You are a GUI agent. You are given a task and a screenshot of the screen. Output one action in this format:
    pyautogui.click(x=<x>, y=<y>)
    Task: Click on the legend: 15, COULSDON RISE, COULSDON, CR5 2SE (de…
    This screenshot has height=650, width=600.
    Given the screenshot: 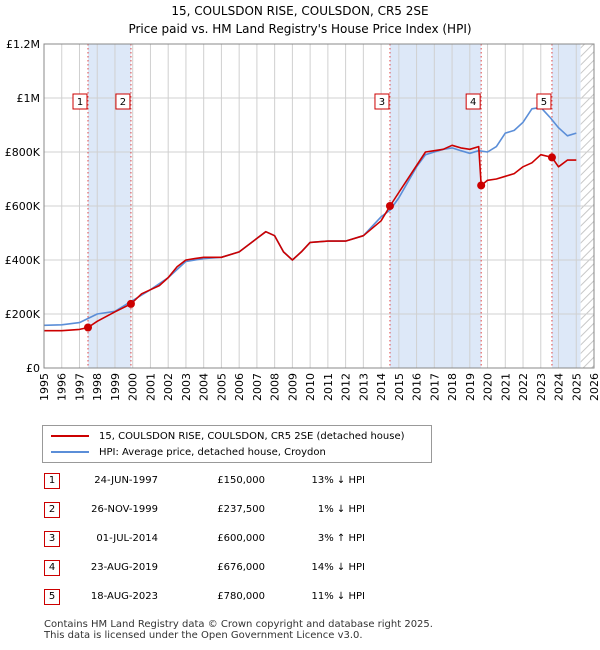 What is the action you would take?
    pyautogui.click(x=237, y=444)
    